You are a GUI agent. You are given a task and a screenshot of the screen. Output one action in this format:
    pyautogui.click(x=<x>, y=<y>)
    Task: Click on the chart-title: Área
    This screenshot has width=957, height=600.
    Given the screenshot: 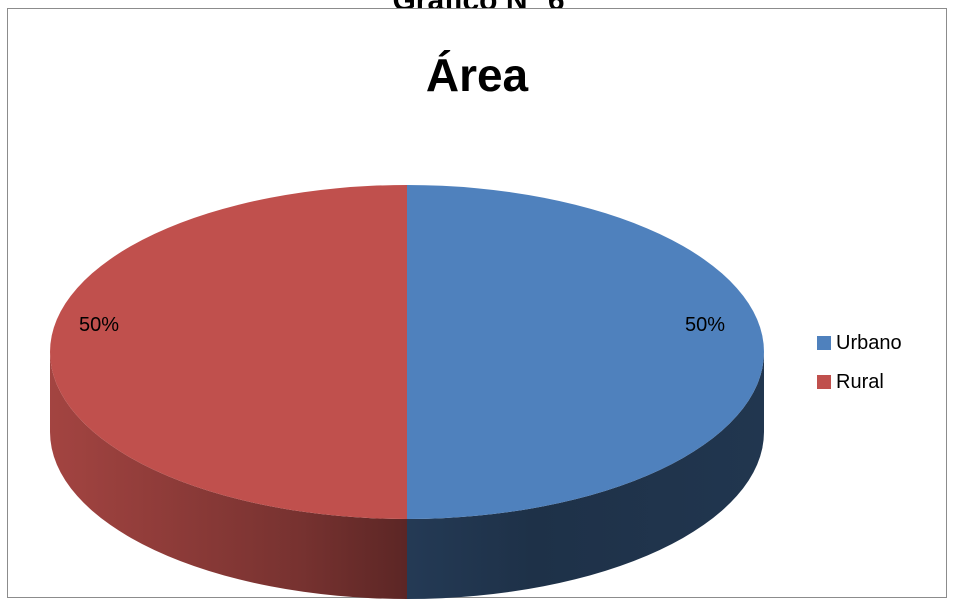 What is the action you would take?
    pyautogui.click(x=477, y=75)
    